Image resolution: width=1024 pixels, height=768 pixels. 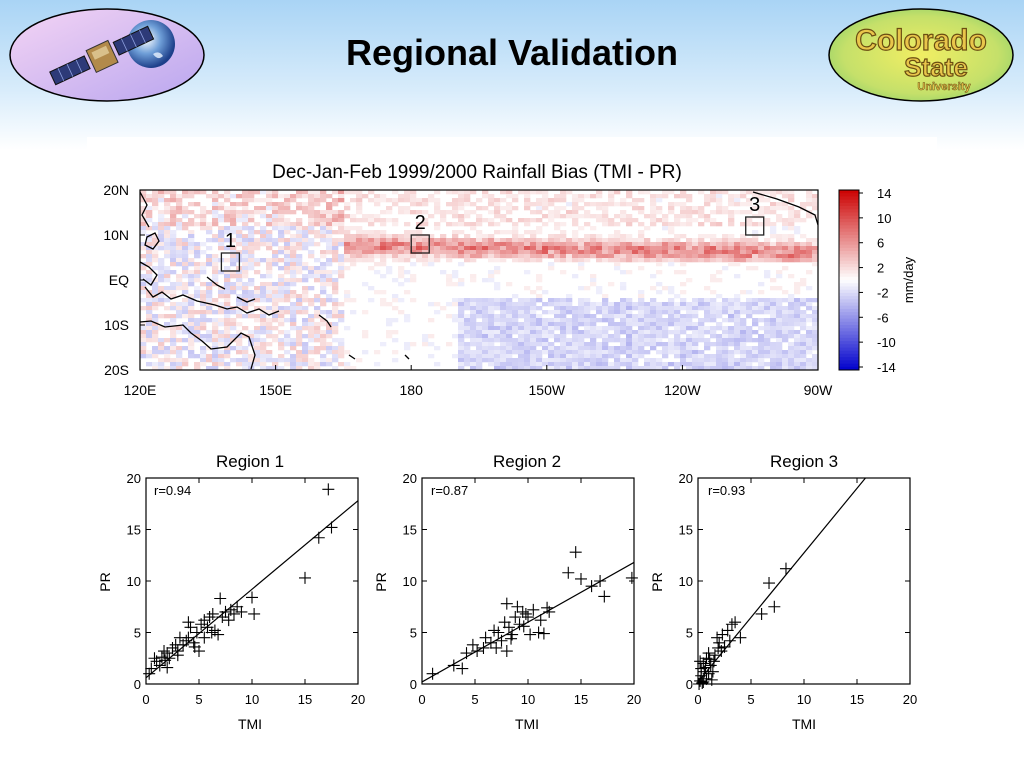 What do you see at coordinates (449, 490) in the screenshot?
I see `scatter-annotation: r=0.87` at bounding box center [449, 490].